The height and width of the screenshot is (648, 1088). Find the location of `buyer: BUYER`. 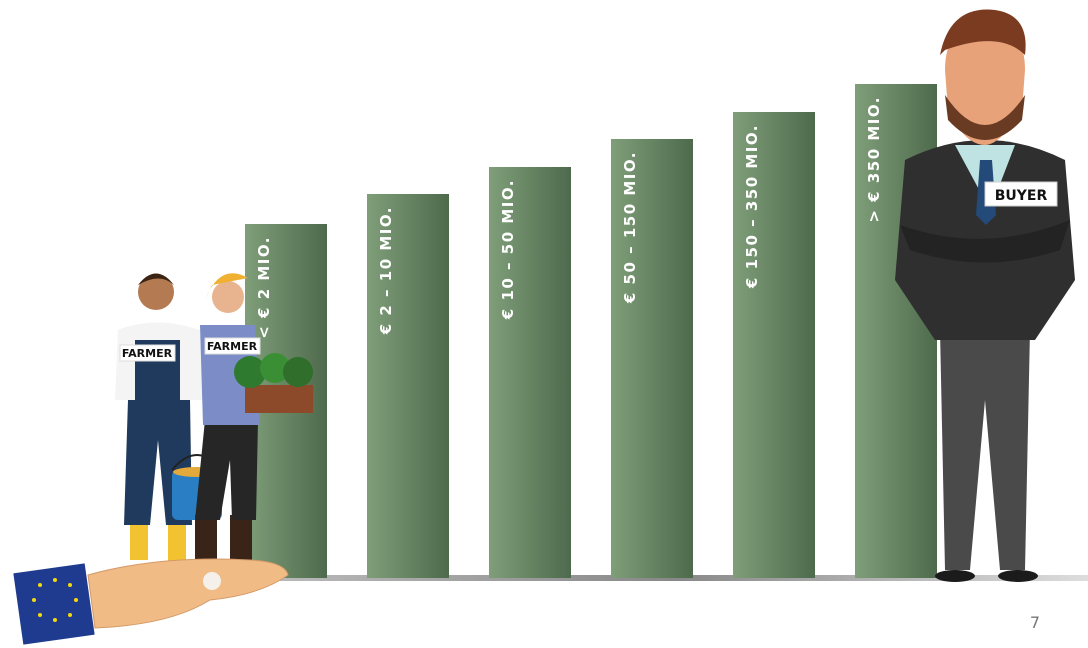

buyer: BUYER is located at coordinates (985, 295).